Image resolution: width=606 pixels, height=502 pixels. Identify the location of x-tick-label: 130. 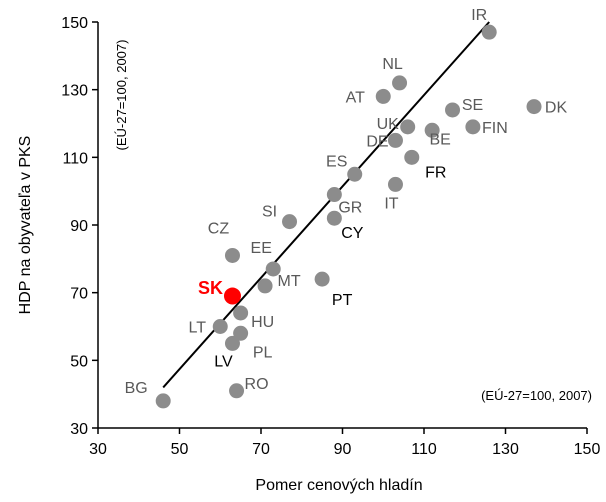
(505, 449).